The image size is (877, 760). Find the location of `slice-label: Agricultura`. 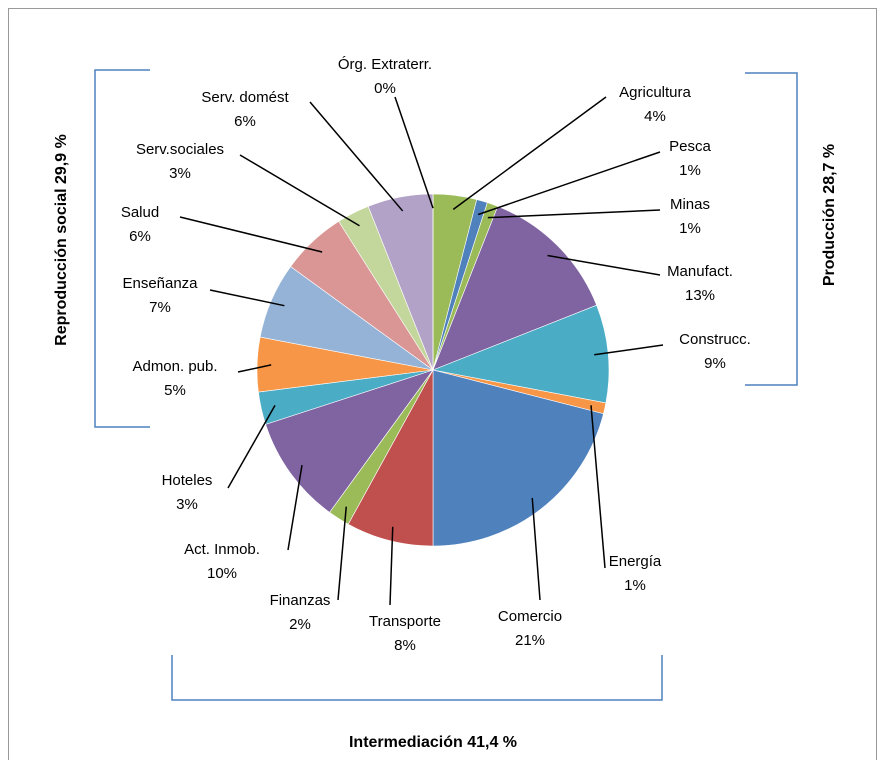

slice-label: Agricultura is located at coordinates (655, 92).